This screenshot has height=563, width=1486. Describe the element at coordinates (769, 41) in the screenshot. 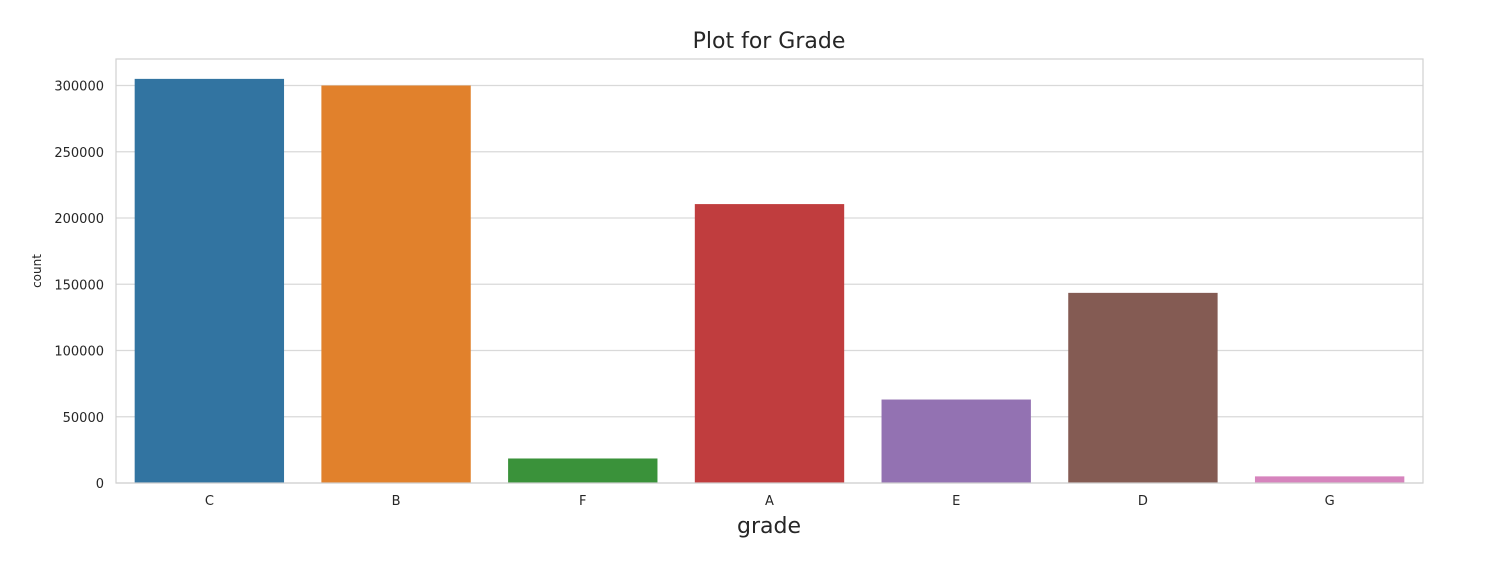

I see `chart-title: Plot for Grade` at that location.